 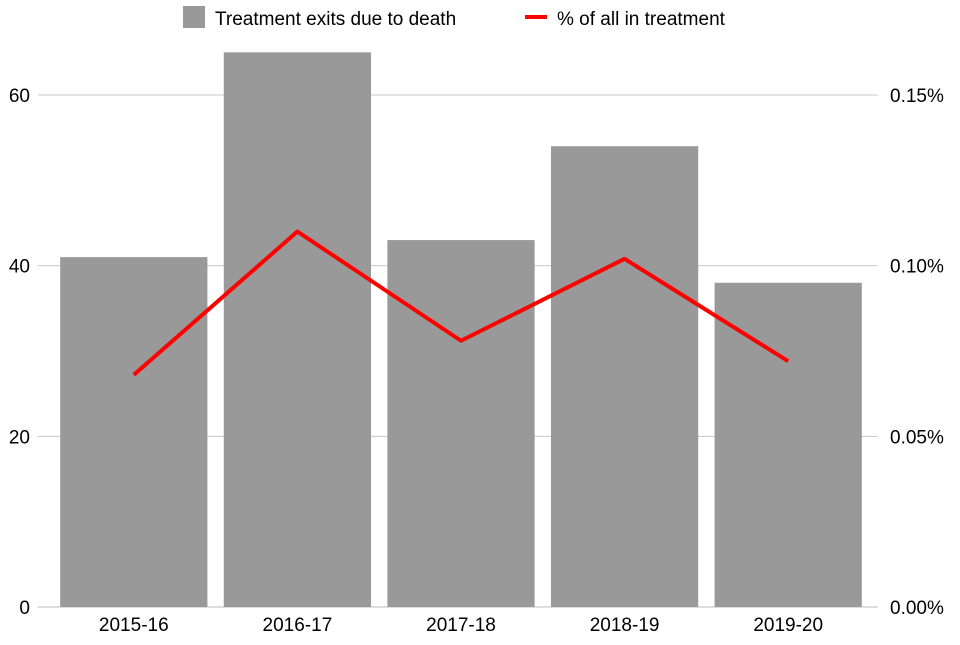 I want to click on y-tick-label: 0, so click(x=24, y=608).